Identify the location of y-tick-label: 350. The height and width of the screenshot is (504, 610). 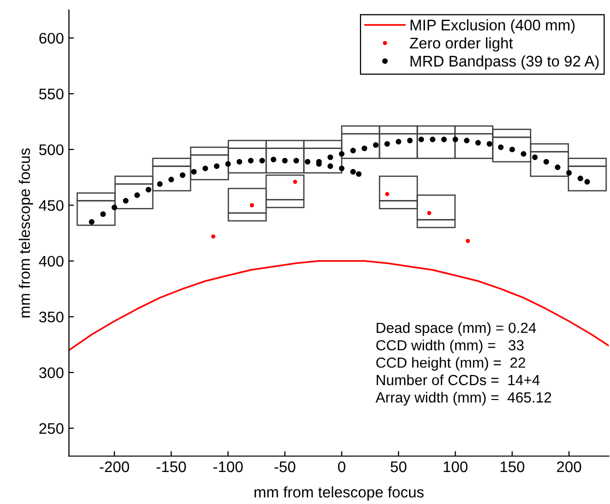
(51, 317).